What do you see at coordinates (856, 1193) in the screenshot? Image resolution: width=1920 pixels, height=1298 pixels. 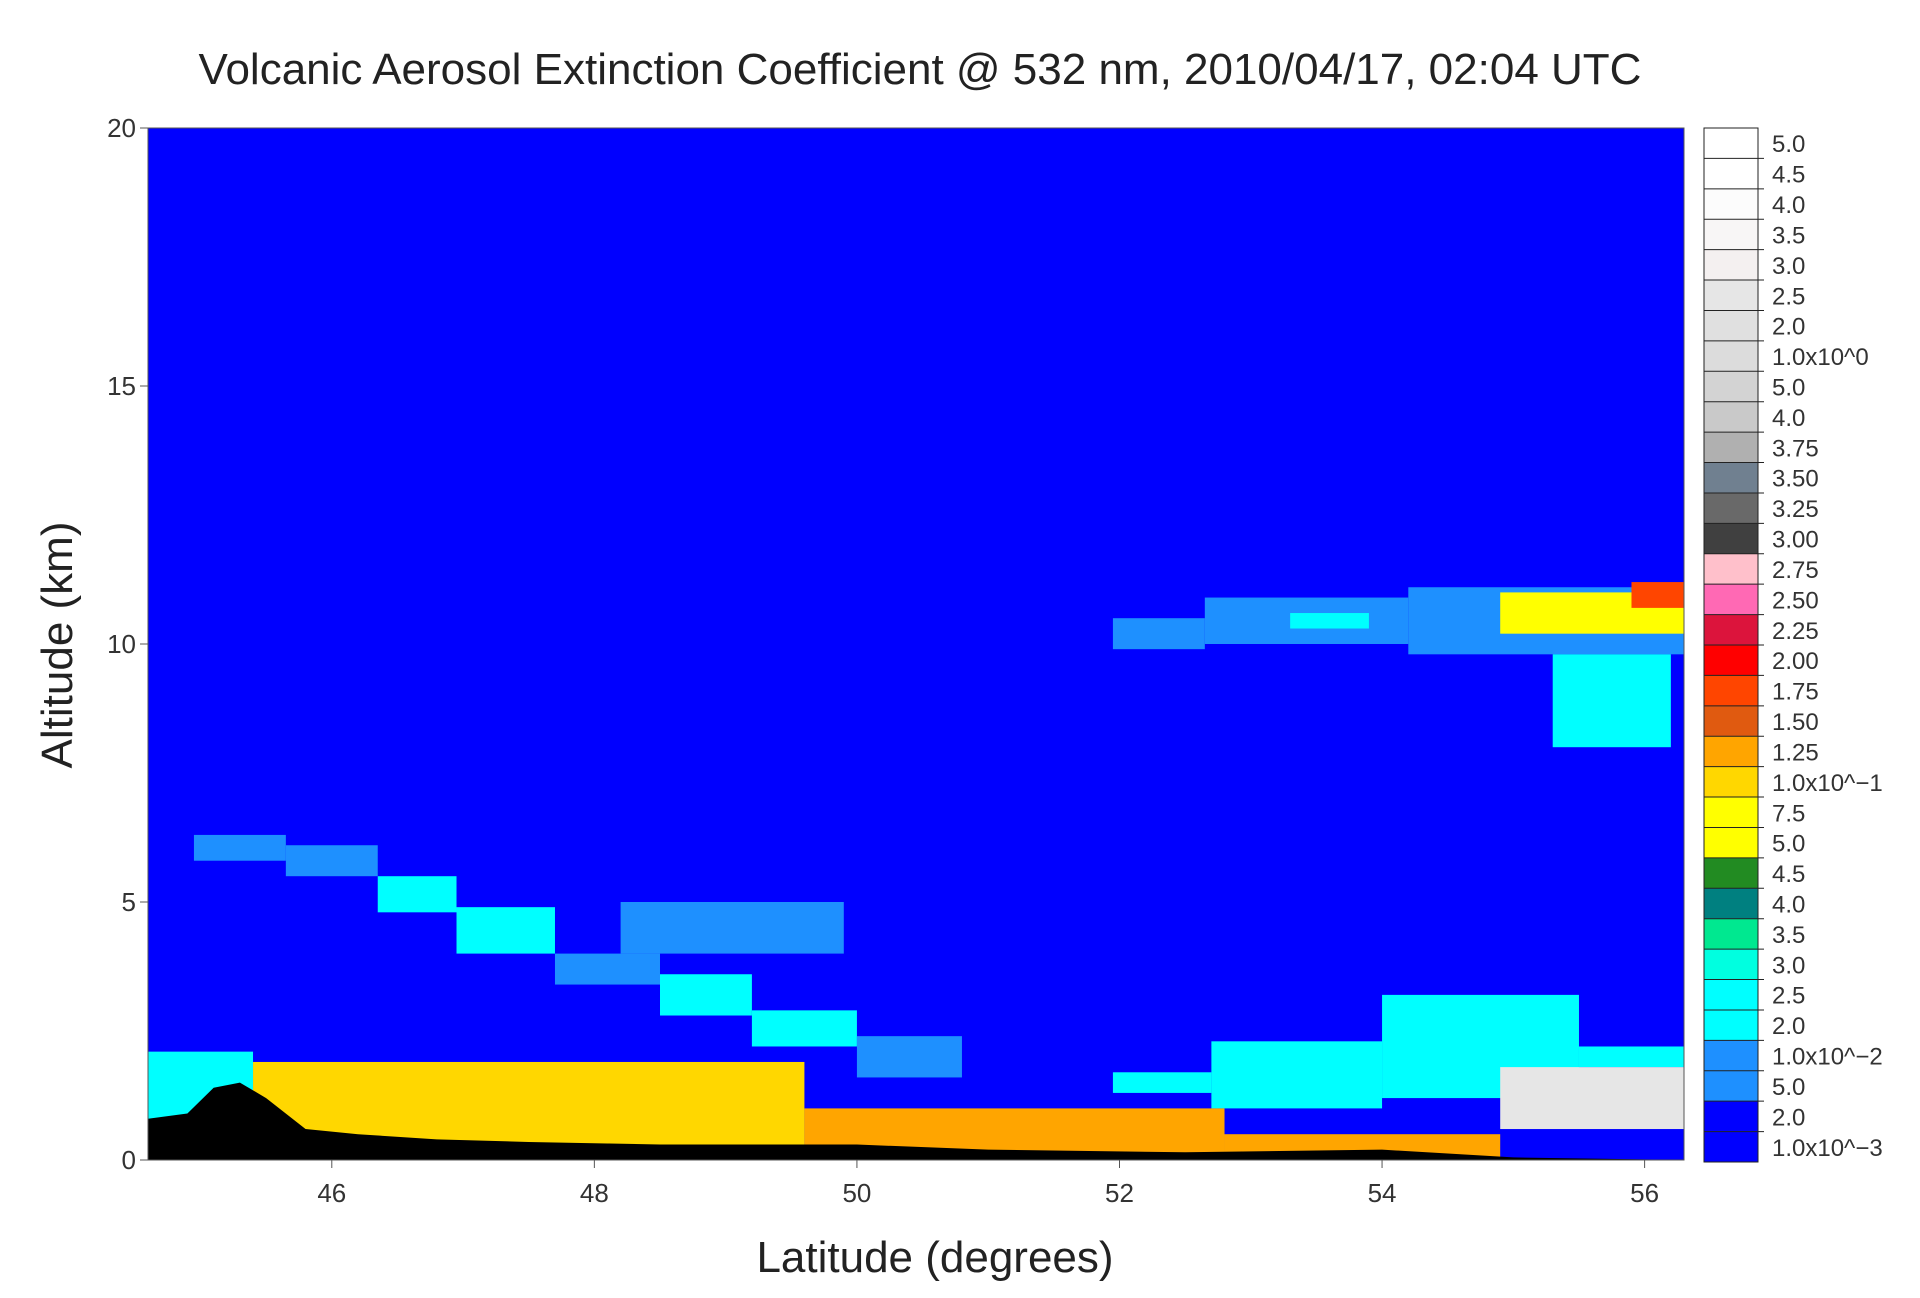 I see `x-tick-label: 50` at bounding box center [856, 1193].